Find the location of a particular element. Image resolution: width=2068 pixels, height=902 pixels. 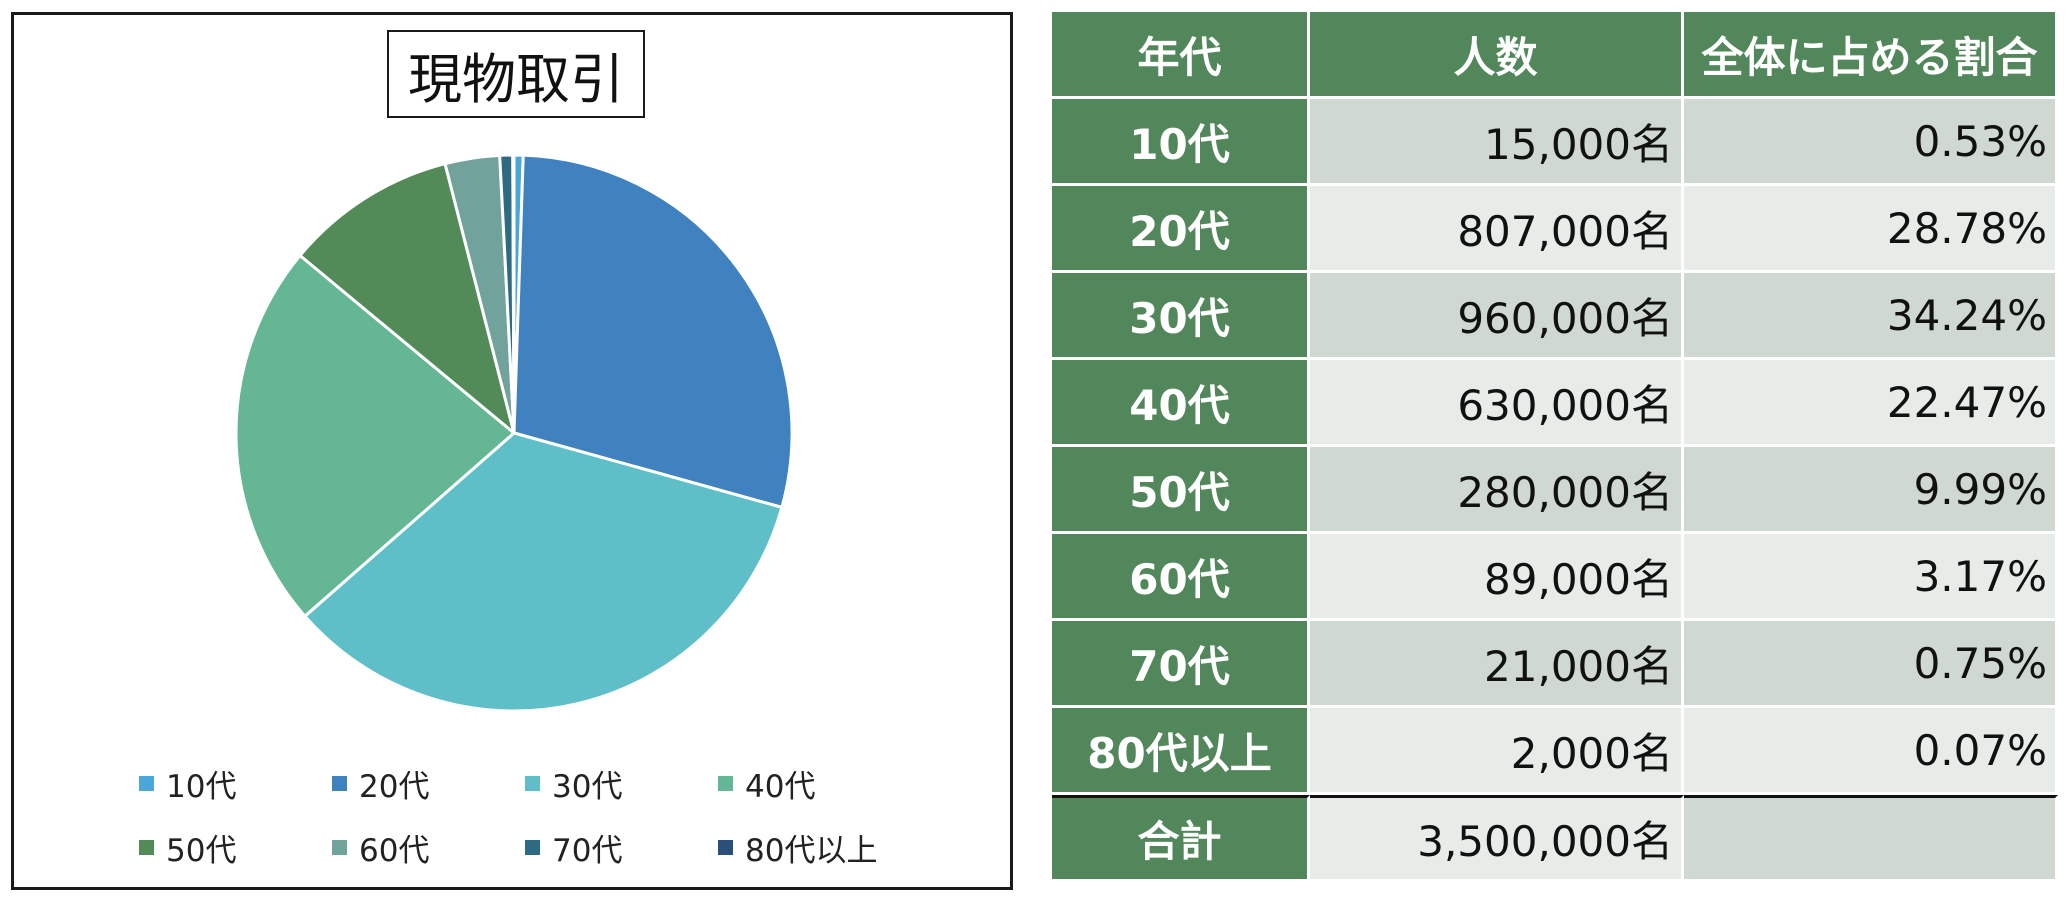

legend-item: 60代 is located at coordinates (381, 848).